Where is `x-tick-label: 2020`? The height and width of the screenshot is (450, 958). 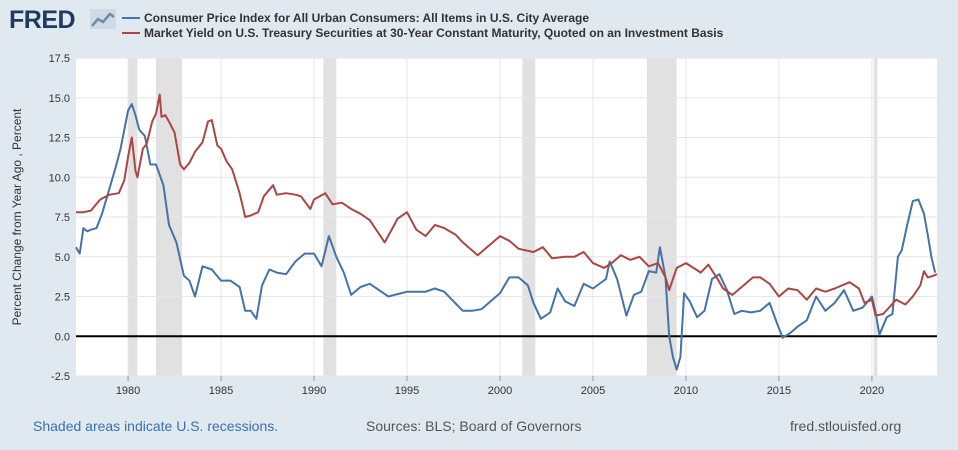
x-tick-label: 2020 is located at coordinates (872, 391).